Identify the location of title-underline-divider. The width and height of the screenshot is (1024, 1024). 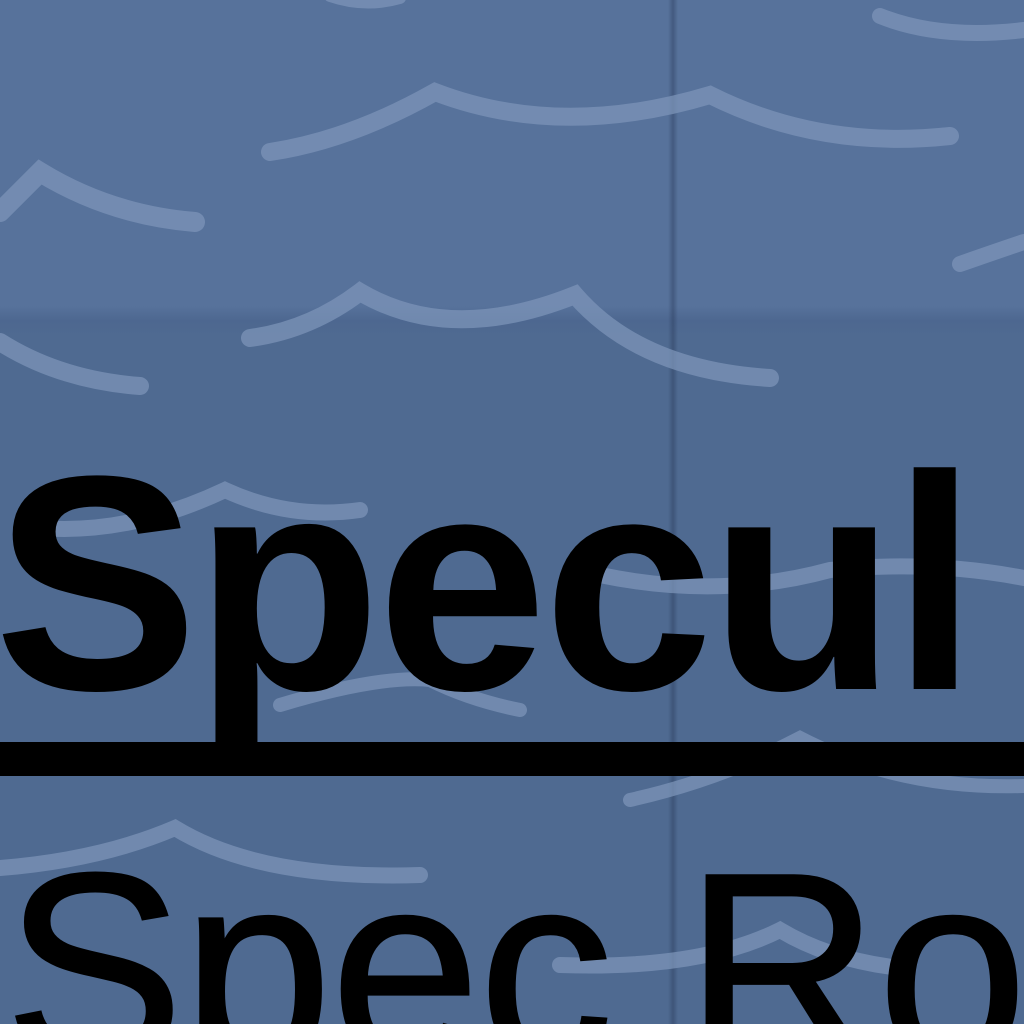
(512, 759).